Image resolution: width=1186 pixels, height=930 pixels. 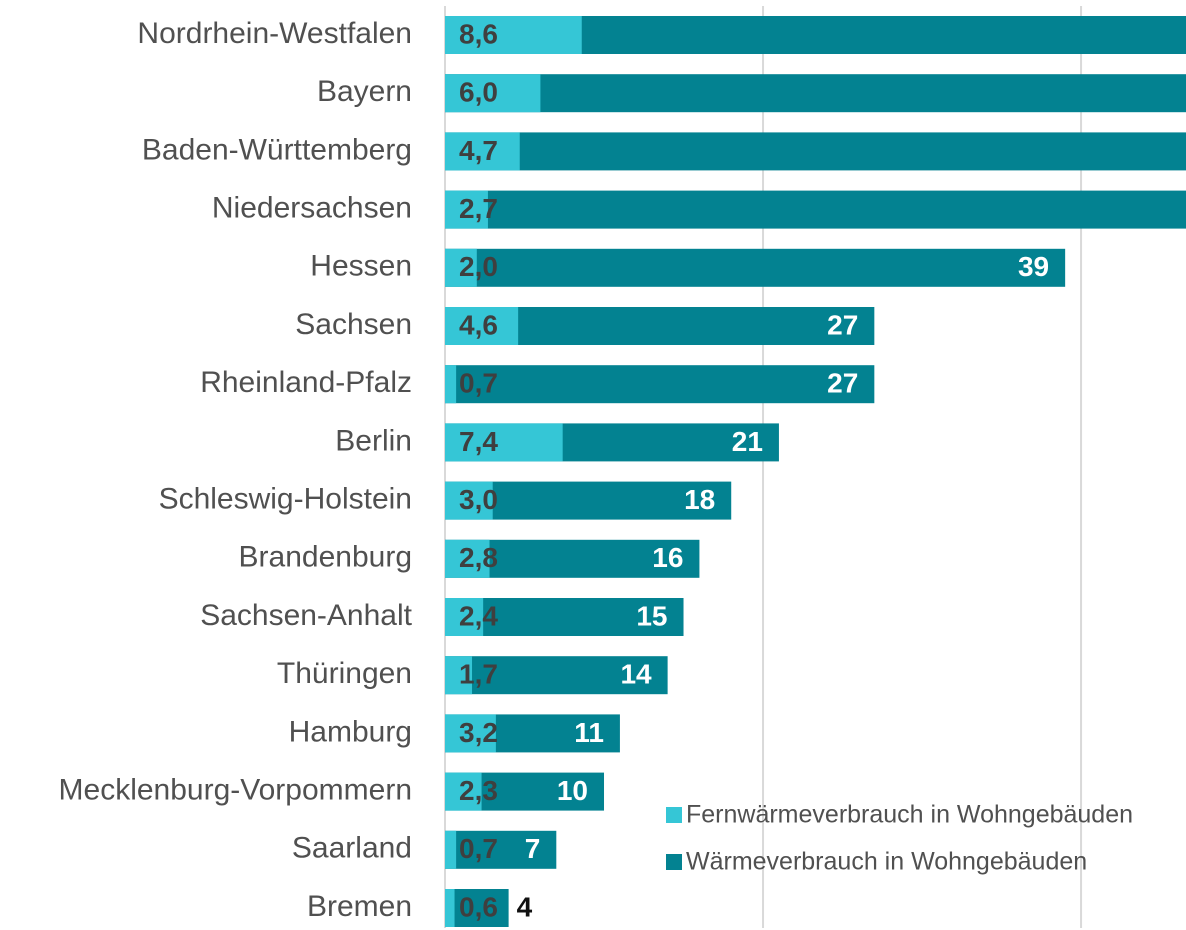 I want to click on data-label: 39, so click(x=1033, y=266).